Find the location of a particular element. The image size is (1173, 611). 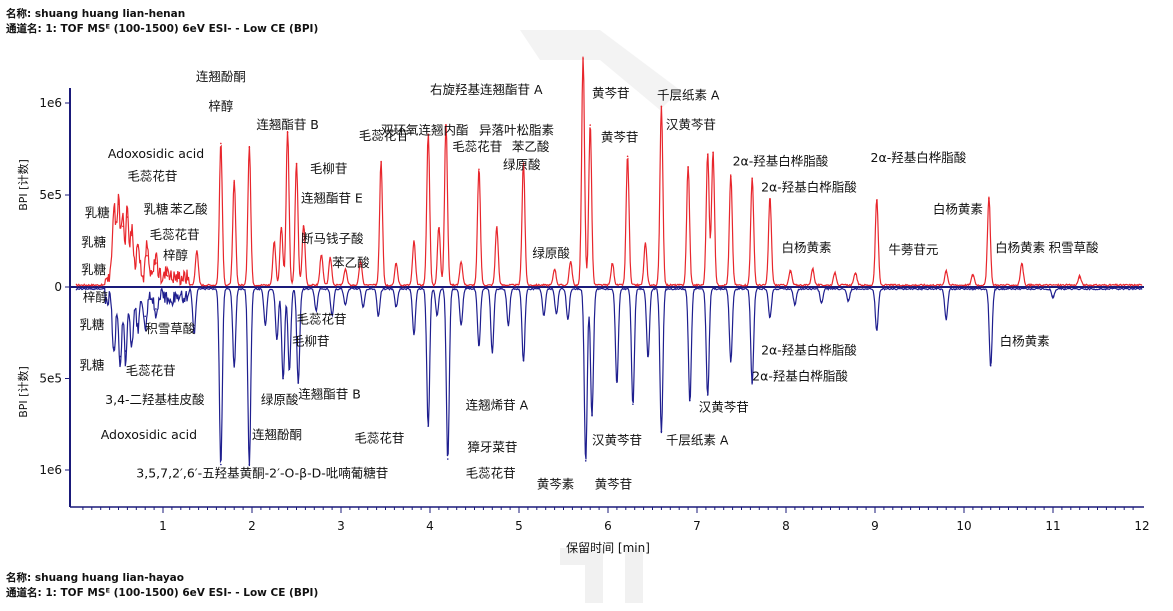

x-tick-label: 12 is located at coordinates (1141, 526).